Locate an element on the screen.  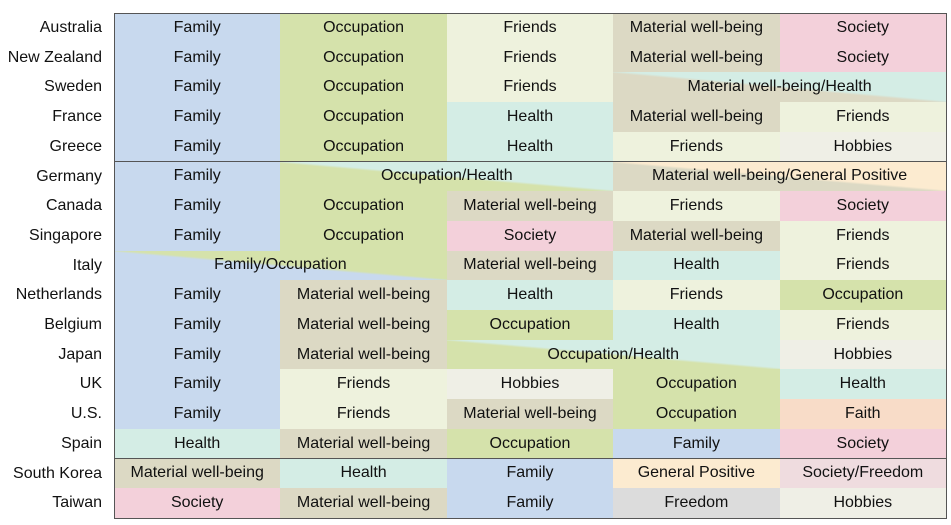
table-cell: Occupation/Health is located at coordinates (613, 355).